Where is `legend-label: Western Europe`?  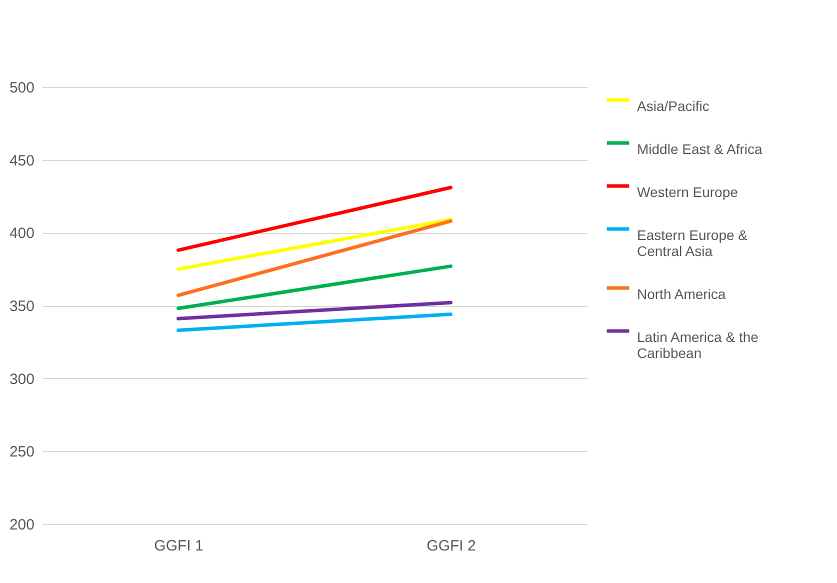 legend-label: Western Europe is located at coordinates (687, 192).